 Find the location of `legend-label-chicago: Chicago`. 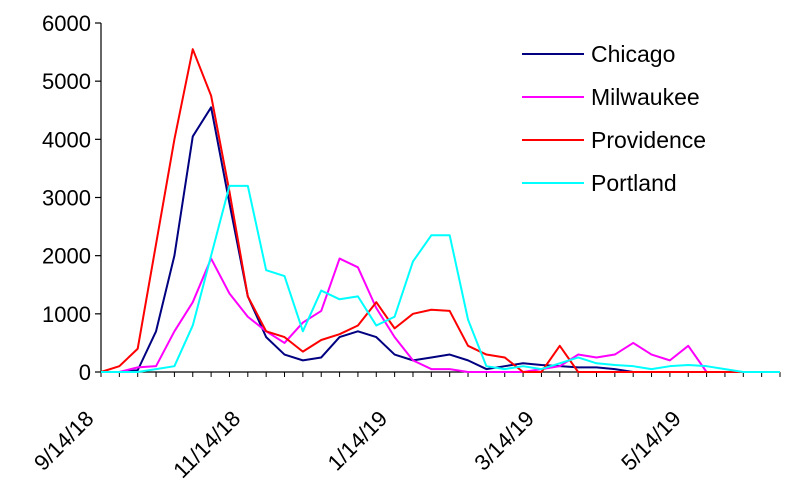

legend-label-chicago: Chicago is located at coordinates (633, 54).